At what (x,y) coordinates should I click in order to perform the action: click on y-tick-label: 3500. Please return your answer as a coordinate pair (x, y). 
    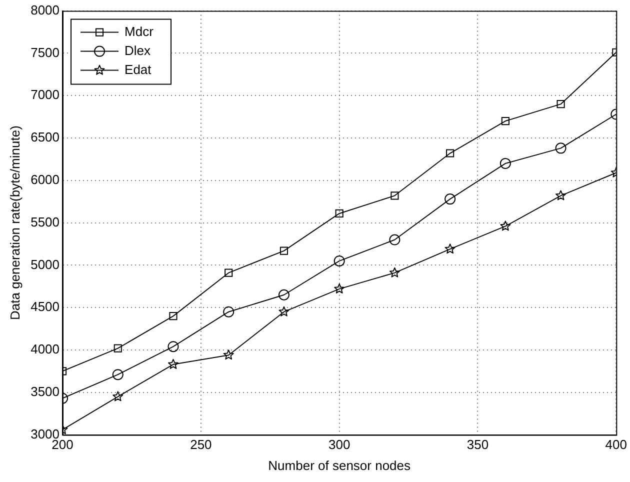
    Looking at the image, I should click on (45, 391).